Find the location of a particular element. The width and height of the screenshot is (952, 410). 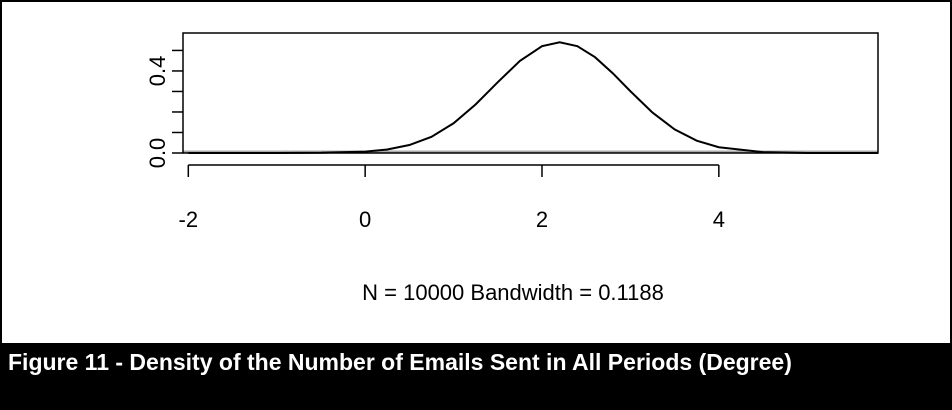

x-tick-label: 4 is located at coordinates (719, 219).